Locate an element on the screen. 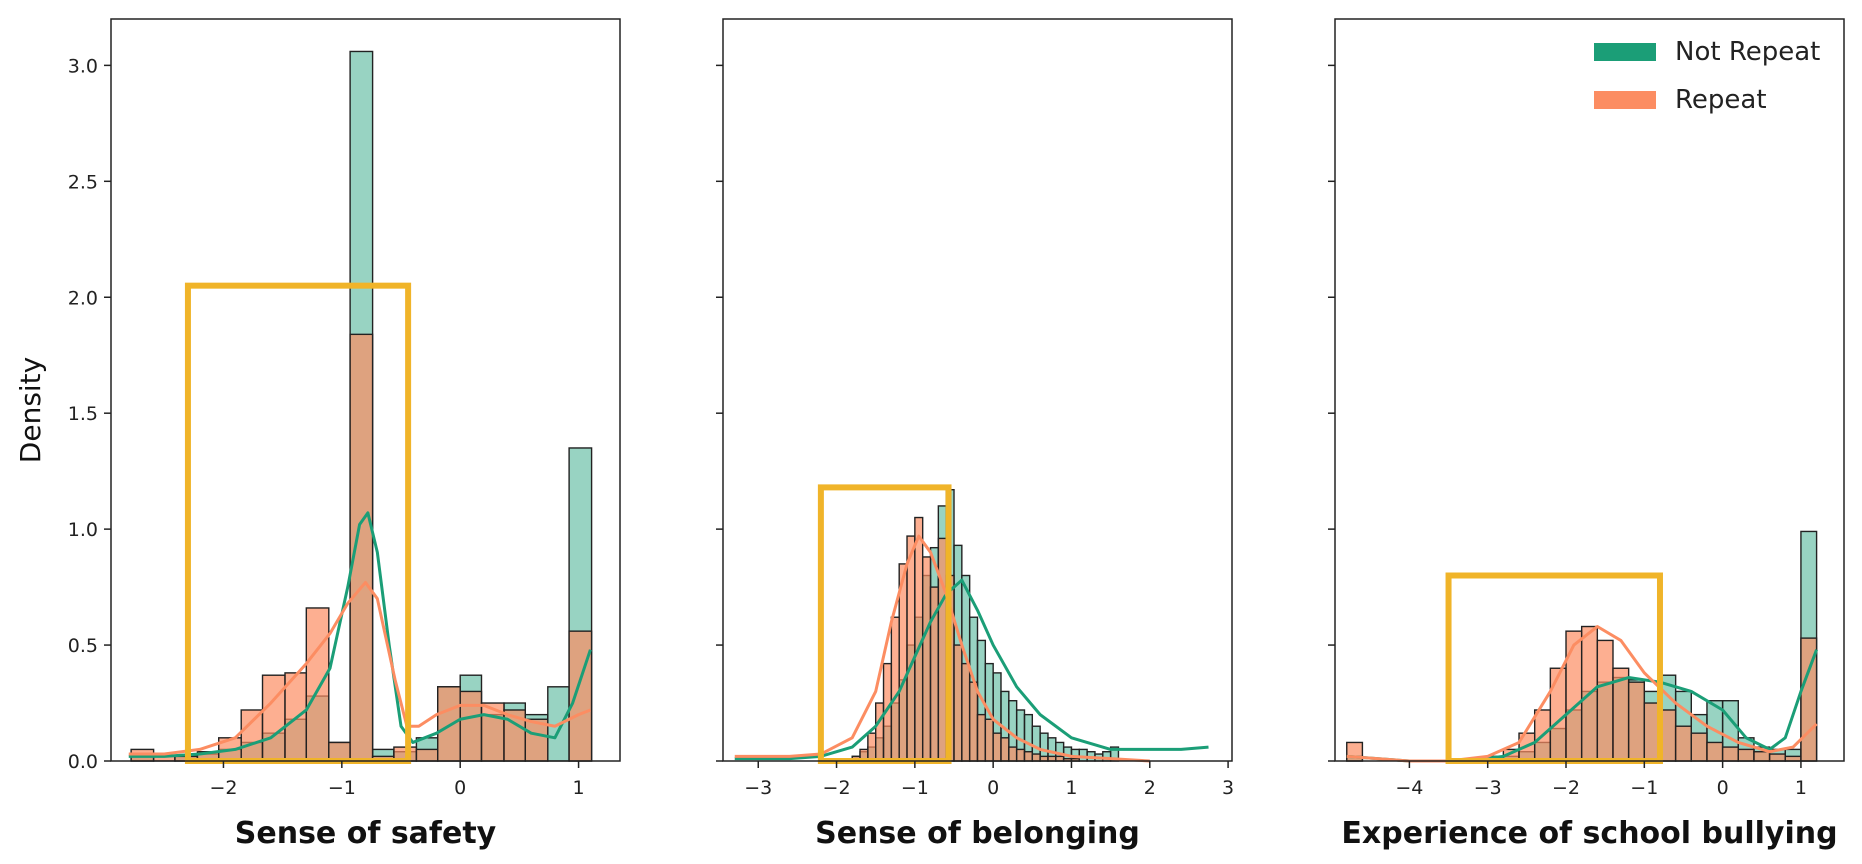 Image resolution: width=1862 pixels, height=864 pixels. legend-swatch-repeat is located at coordinates (1625, 100).